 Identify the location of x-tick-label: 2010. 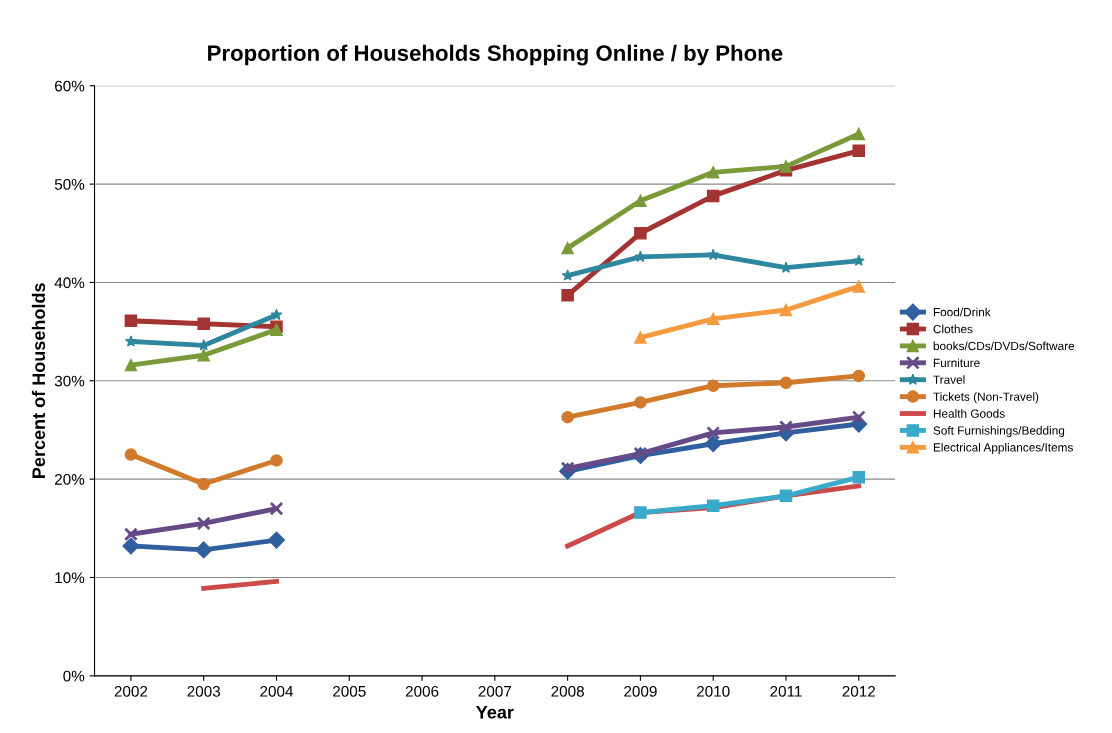
(713, 691).